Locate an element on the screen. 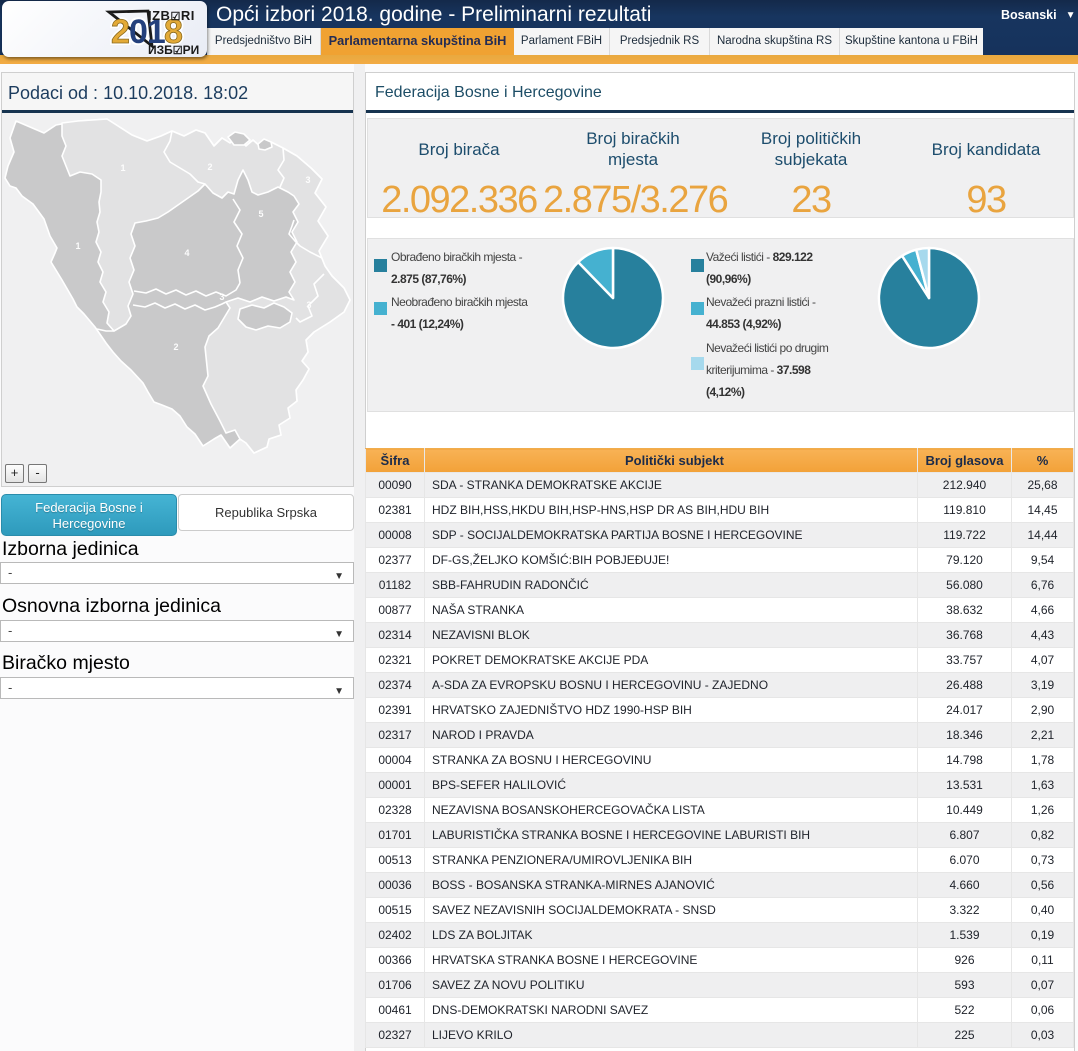 The image size is (1078, 1051). svg-text: ИЗБ☑РИ is located at coordinates (173, 50).